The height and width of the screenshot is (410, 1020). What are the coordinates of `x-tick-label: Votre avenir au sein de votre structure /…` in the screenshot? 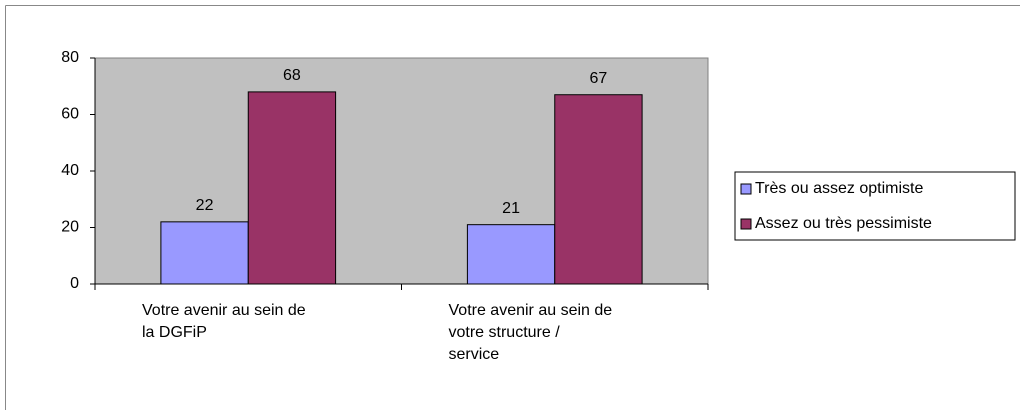 It's located at (531, 332).